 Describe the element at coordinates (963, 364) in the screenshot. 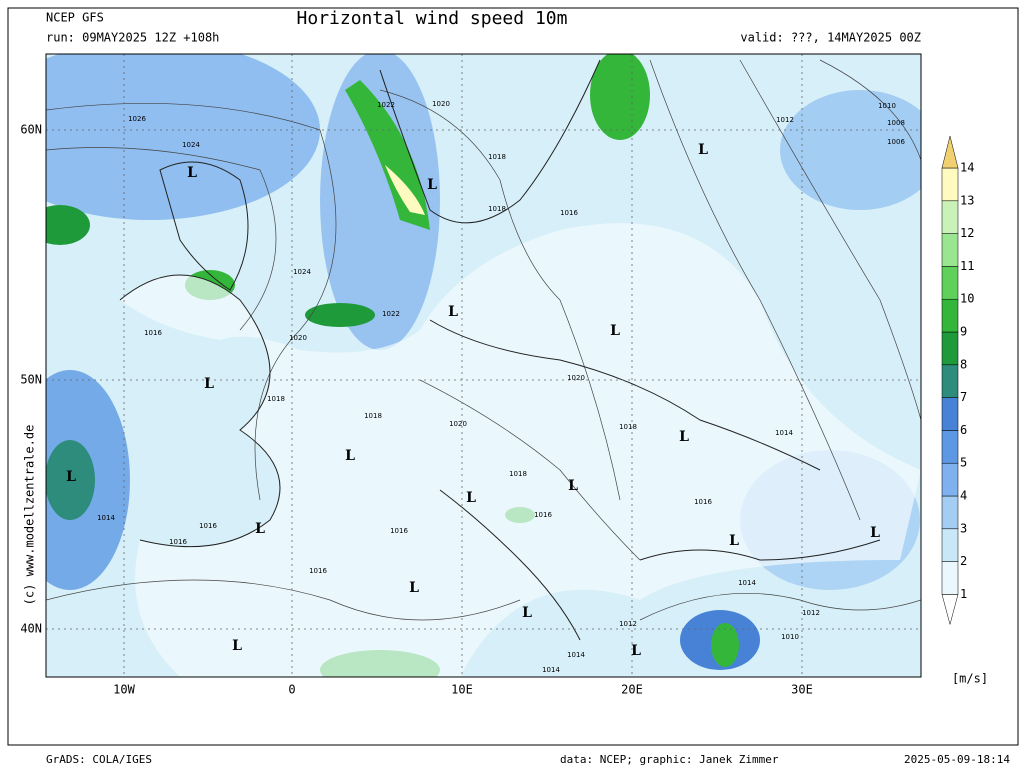

I see `colorbar-label: 8` at that location.